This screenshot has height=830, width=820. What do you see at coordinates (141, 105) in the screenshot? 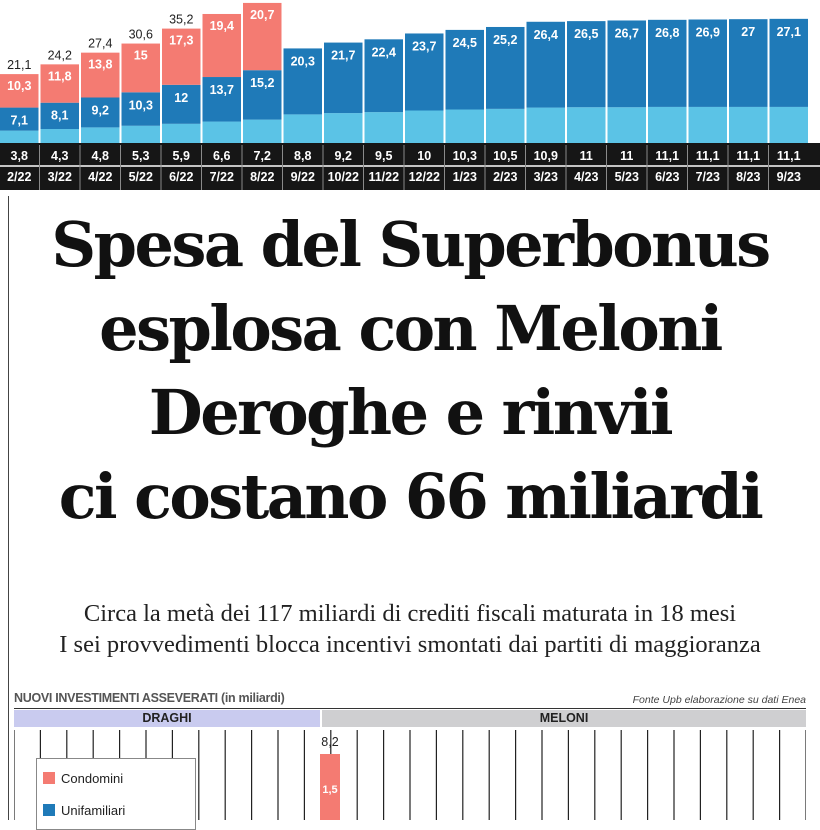
I see `label-unifamiliari: 10,3` at bounding box center [141, 105].